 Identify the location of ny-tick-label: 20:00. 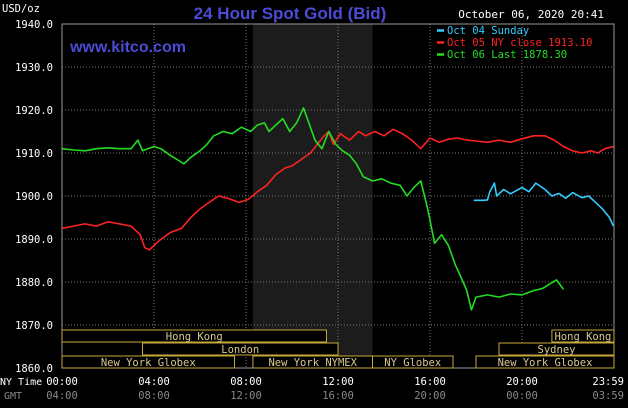
(522, 382).